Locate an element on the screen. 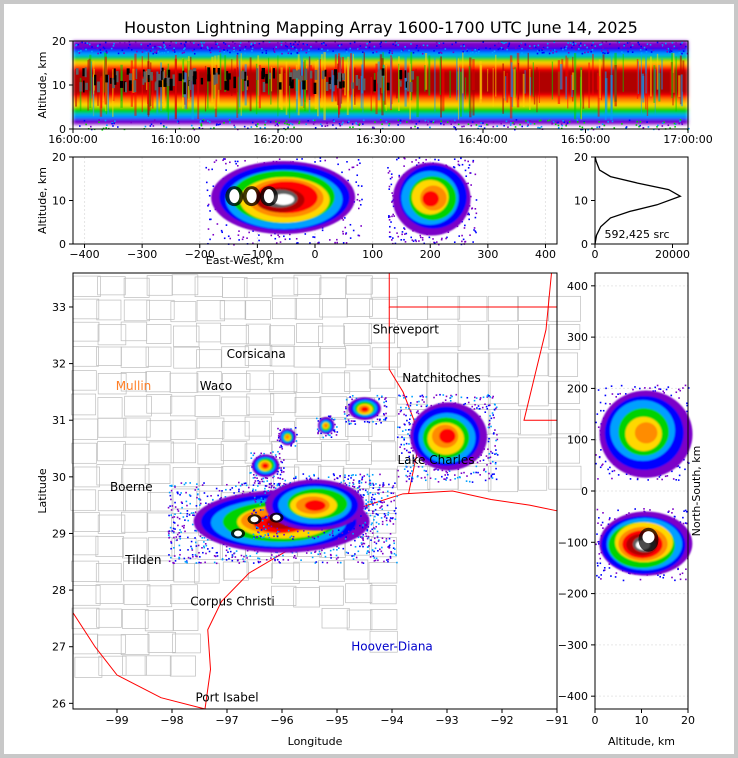  city-label: Lake Charles is located at coordinates (436, 460).